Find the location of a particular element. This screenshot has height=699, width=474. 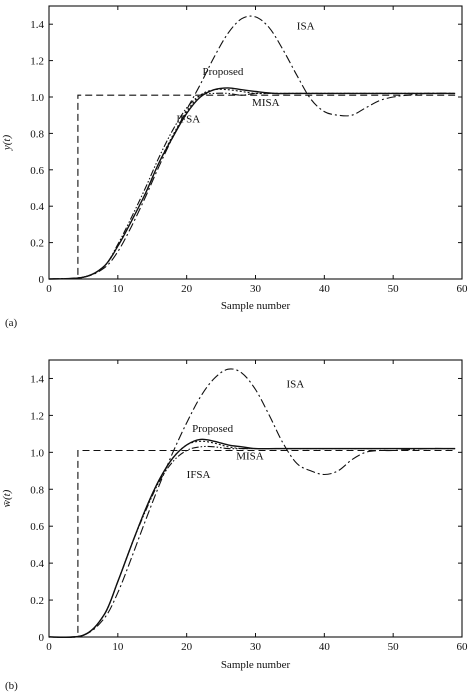

y-axis-label: y(t) is located at coordinates (7, 143).